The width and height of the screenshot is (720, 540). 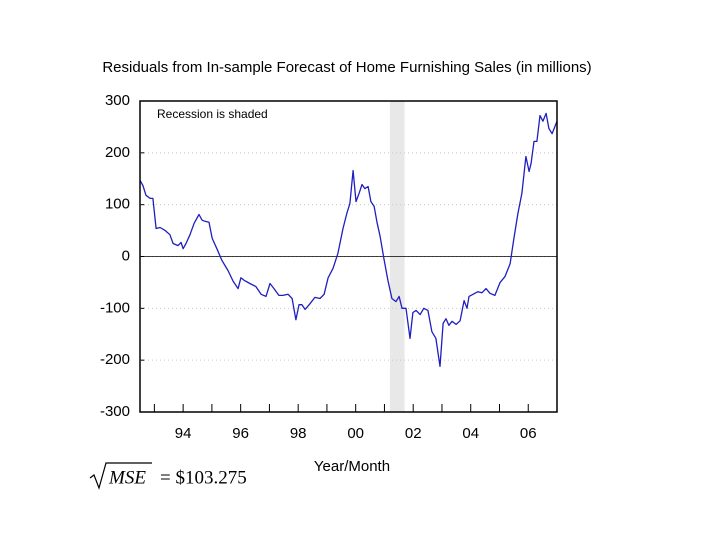 I want to click on x-tick-label: 04, so click(x=470, y=433).